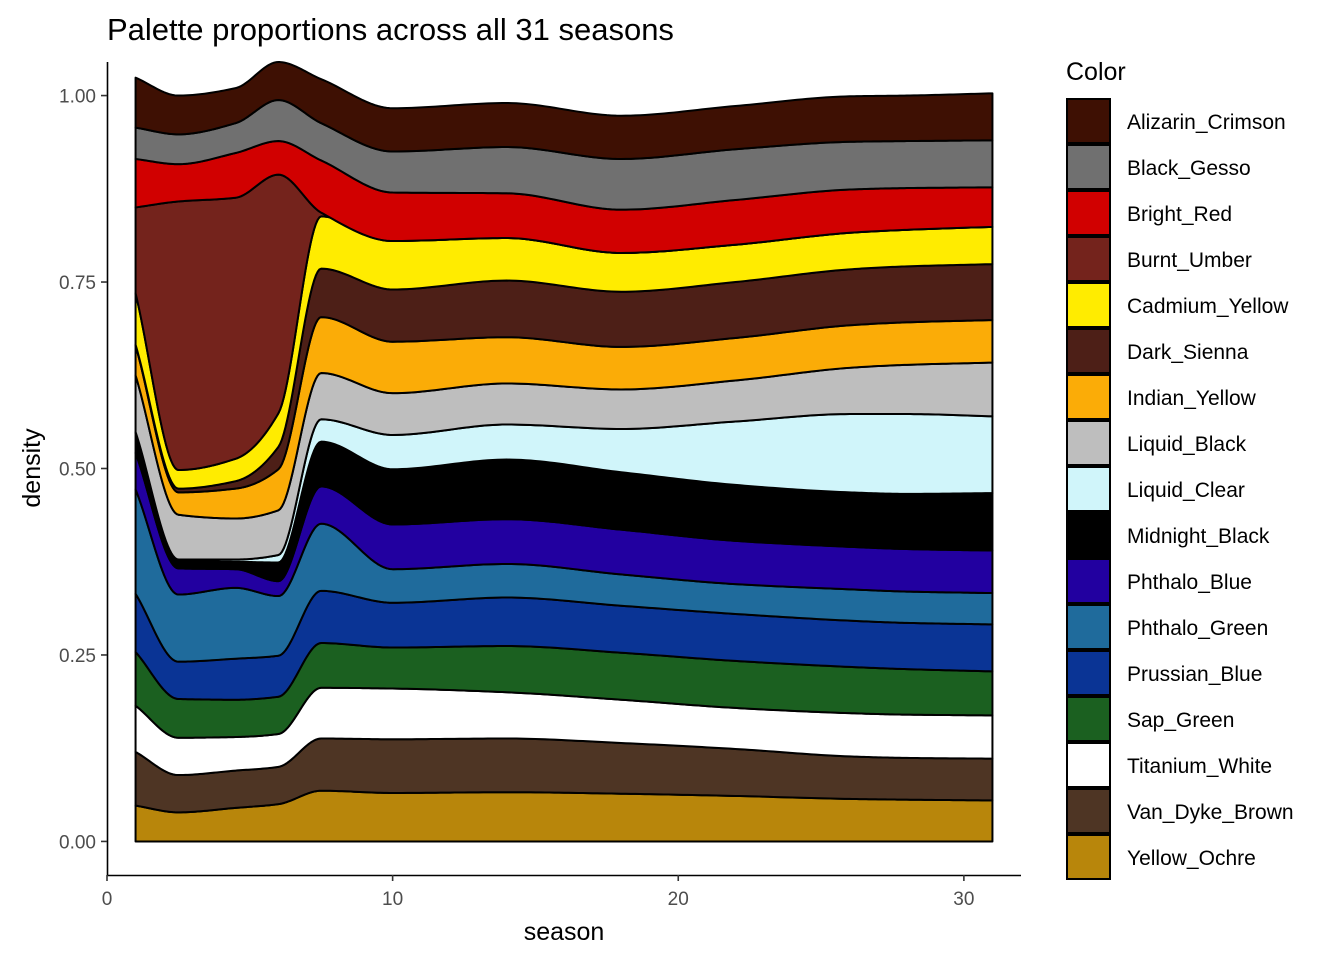  Describe the element at coordinates (1206, 122) in the screenshot. I see `legend-alizarin-crimson-label: Alizarin_Crimson` at that location.